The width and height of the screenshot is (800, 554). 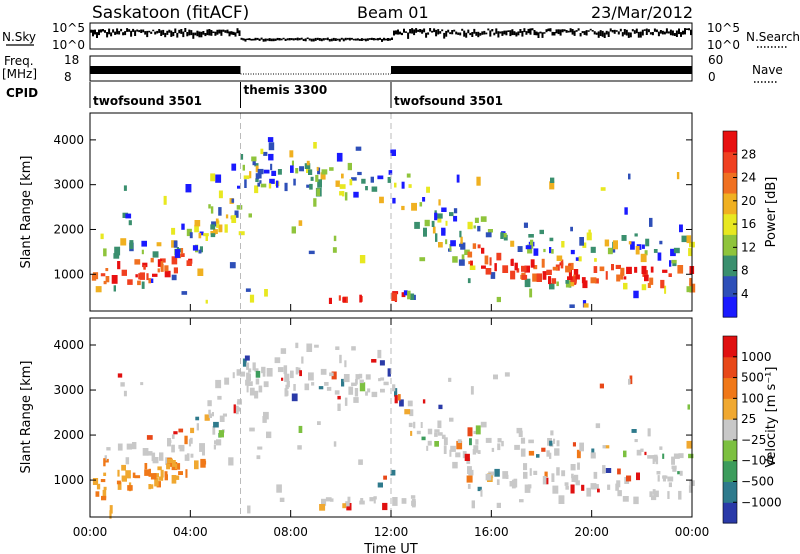 I want to click on x-axis-label: Time UT, so click(x=390, y=548).